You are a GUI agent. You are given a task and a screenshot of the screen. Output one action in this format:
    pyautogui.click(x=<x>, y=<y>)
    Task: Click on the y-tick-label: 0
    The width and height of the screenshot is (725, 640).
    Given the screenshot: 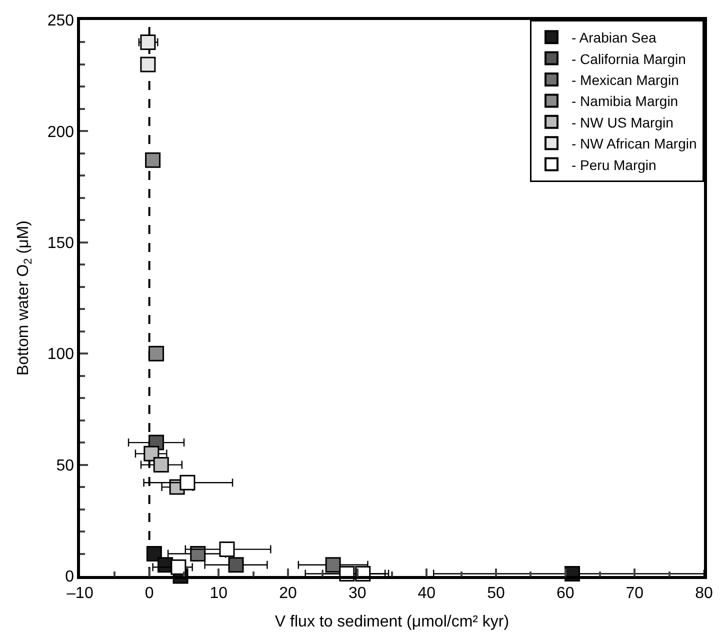 What is the action you would take?
    pyautogui.click(x=69, y=577)
    